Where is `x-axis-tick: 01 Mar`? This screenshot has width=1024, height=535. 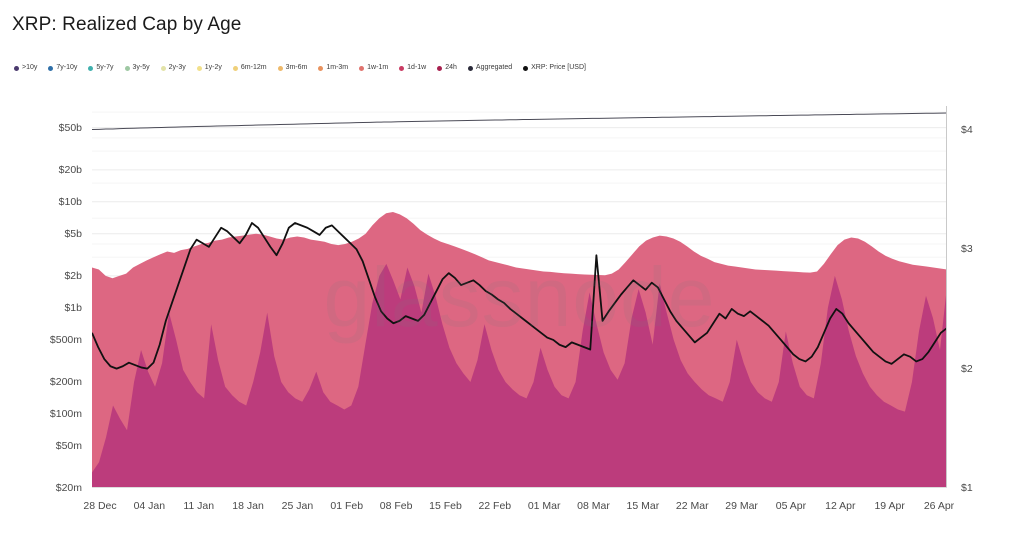
x-axis-tick: 01 Mar is located at coordinates (544, 506).